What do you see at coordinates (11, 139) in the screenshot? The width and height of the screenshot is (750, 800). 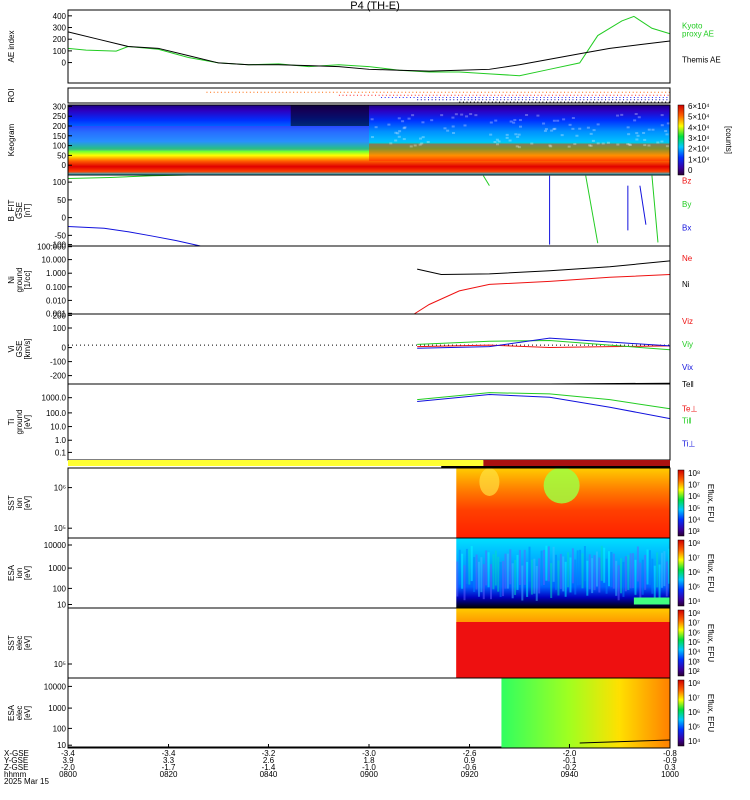 I see `keogram-ylabel: Keogram` at bounding box center [11, 139].